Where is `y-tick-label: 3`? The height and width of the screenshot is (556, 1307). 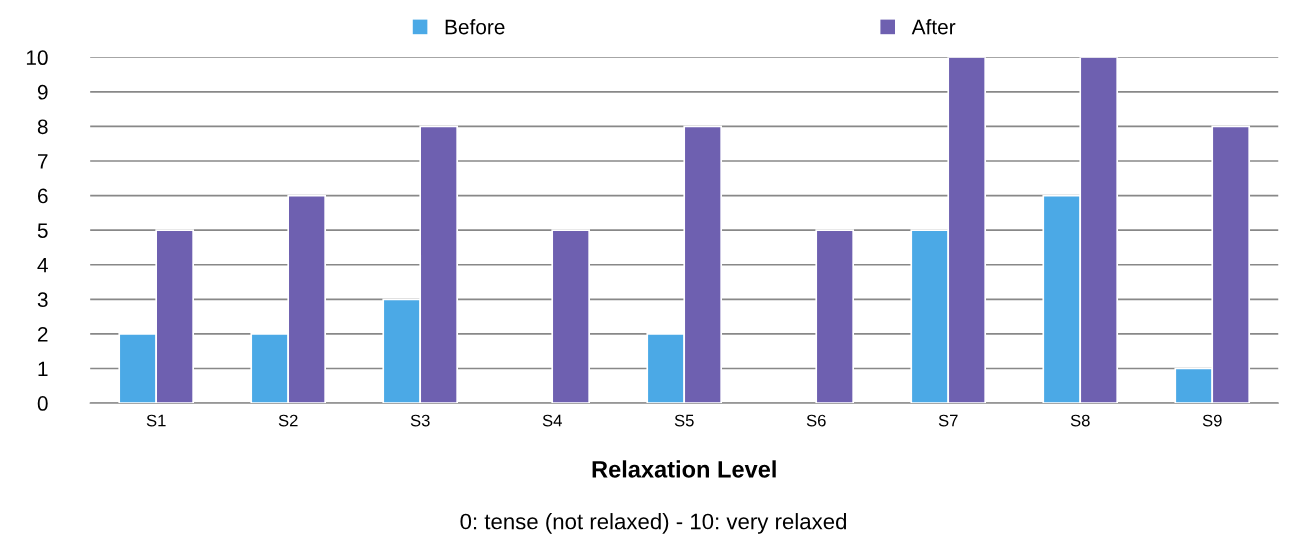
y-tick-label: 3 is located at coordinates (42, 300).